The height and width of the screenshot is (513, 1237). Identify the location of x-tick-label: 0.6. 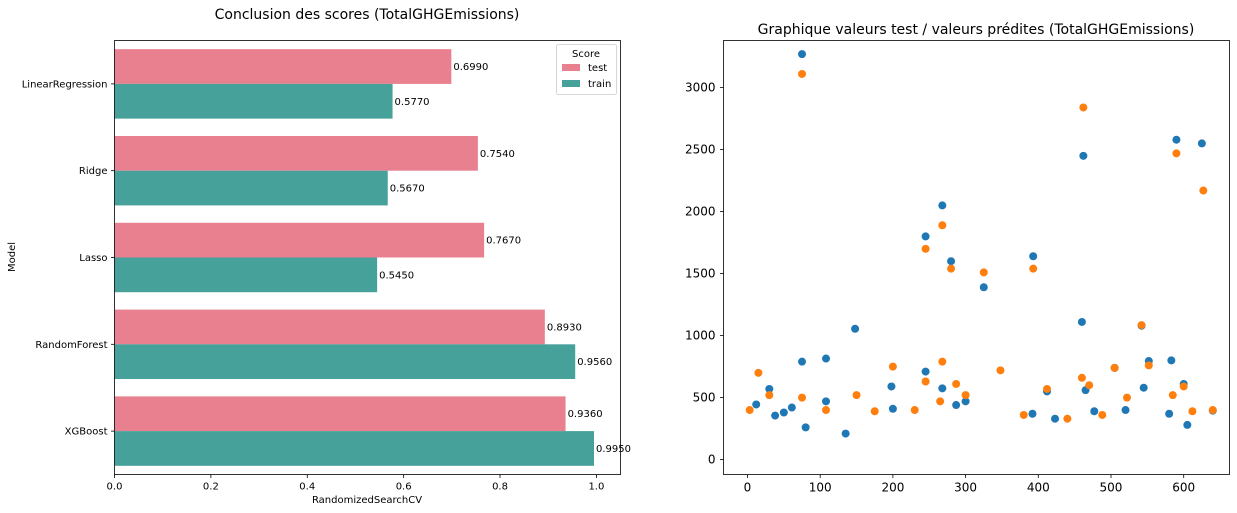
(404, 487).